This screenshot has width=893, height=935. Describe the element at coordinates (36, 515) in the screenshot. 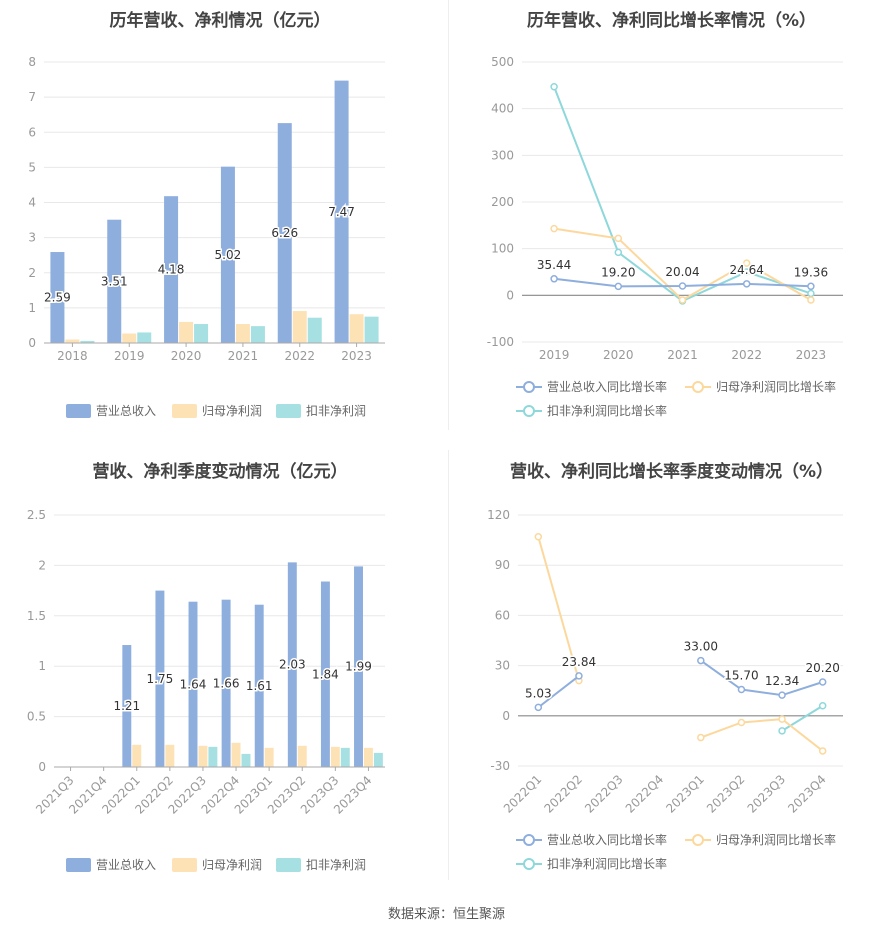

I see `y-tick-label: 2.5` at that location.